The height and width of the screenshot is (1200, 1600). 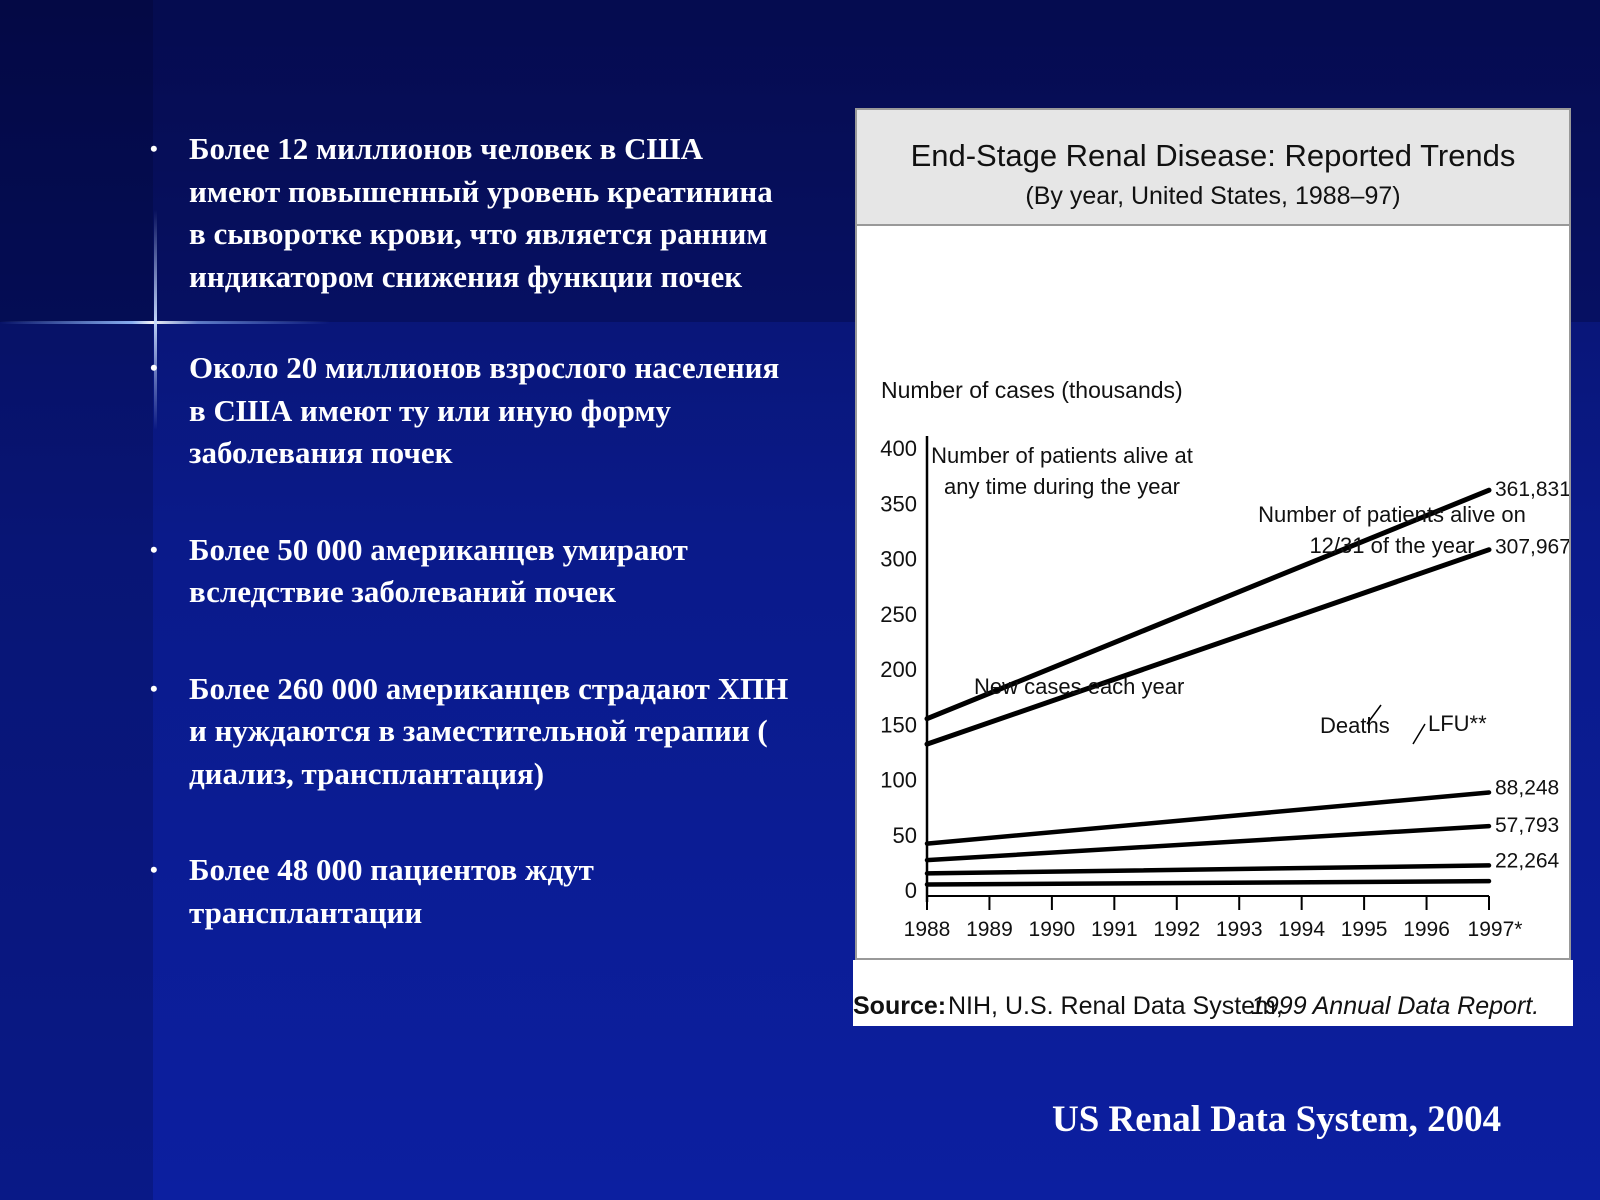 What do you see at coordinates (898, 669) in the screenshot?
I see `y-tick-label: 200` at bounding box center [898, 669].